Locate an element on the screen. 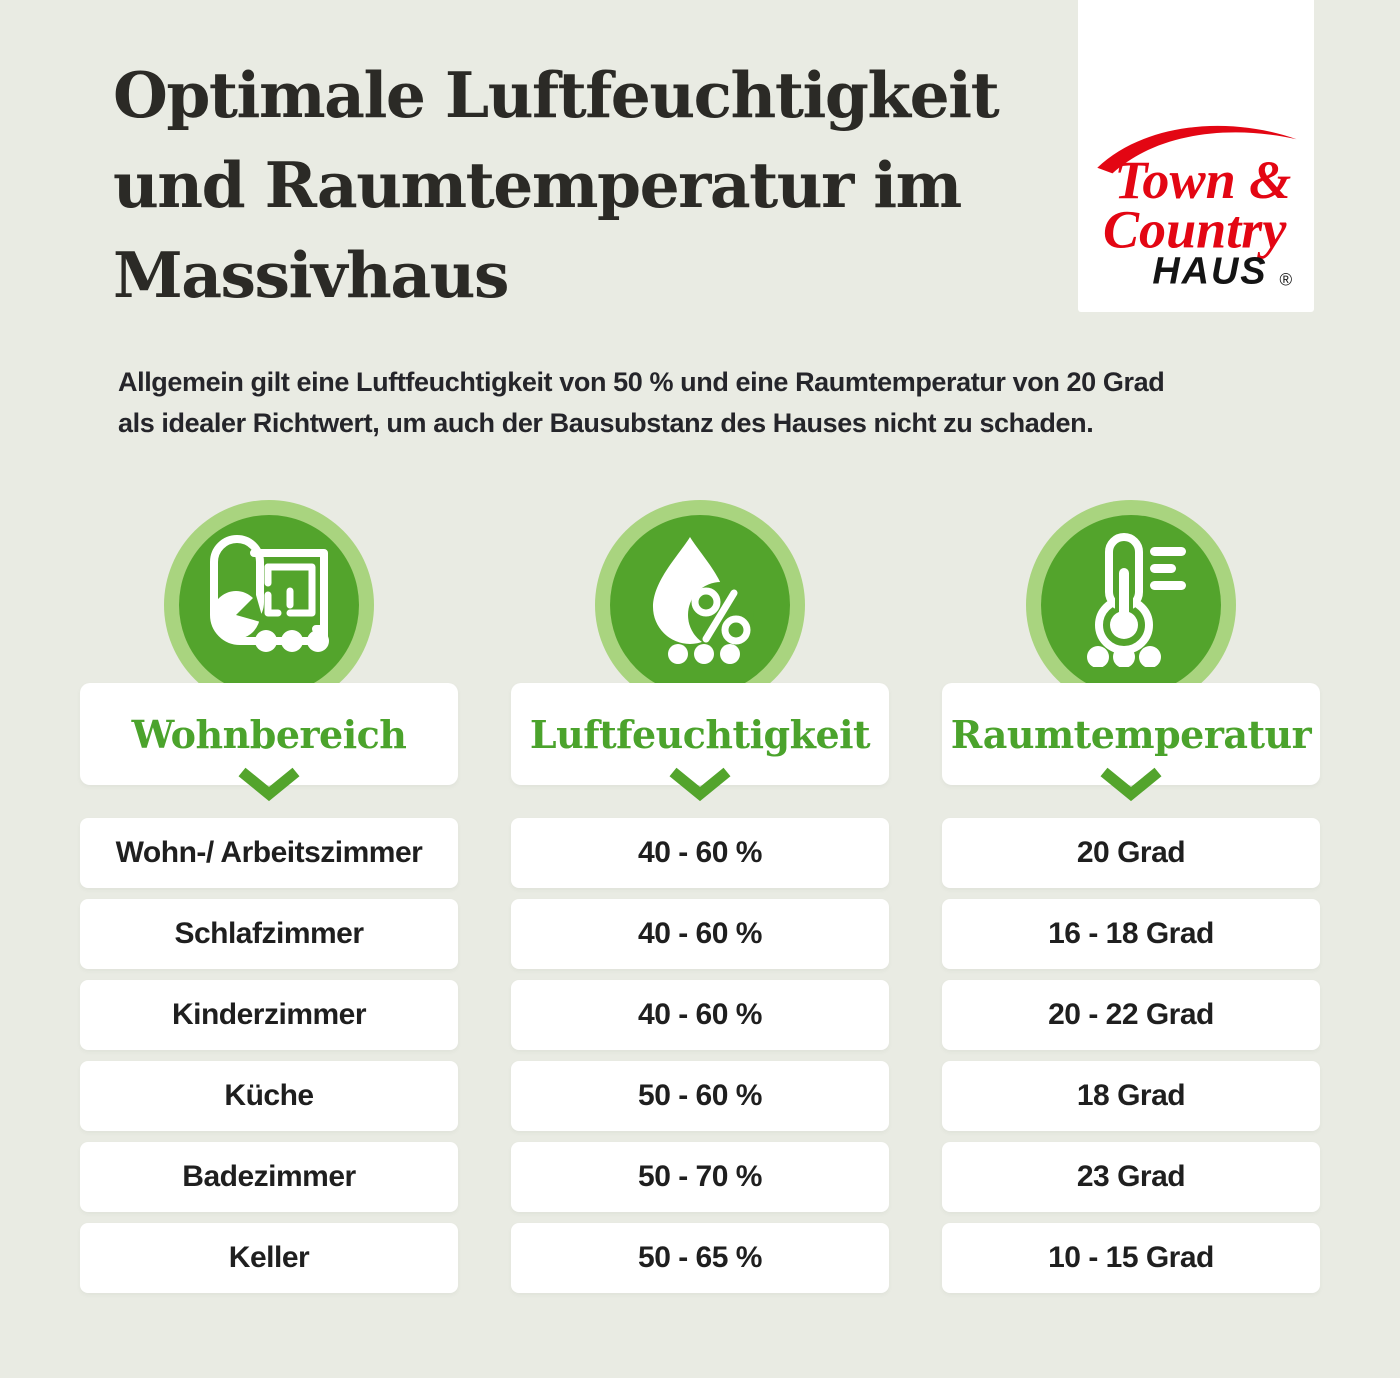 The width and height of the screenshot is (1400, 1378). wohnbereich-icon-badge is located at coordinates (269, 605).